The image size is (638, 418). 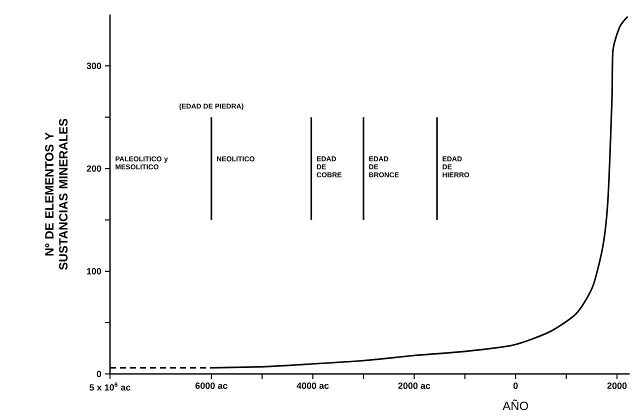 I want to click on x-tick-label: 2000, so click(x=617, y=385).